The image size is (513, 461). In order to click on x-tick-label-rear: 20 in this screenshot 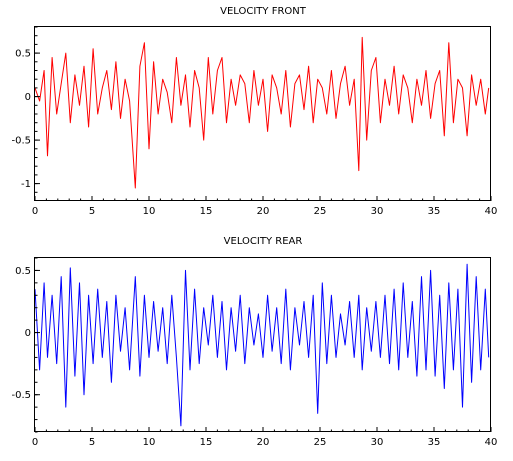, I will do `click(263, 442)`.